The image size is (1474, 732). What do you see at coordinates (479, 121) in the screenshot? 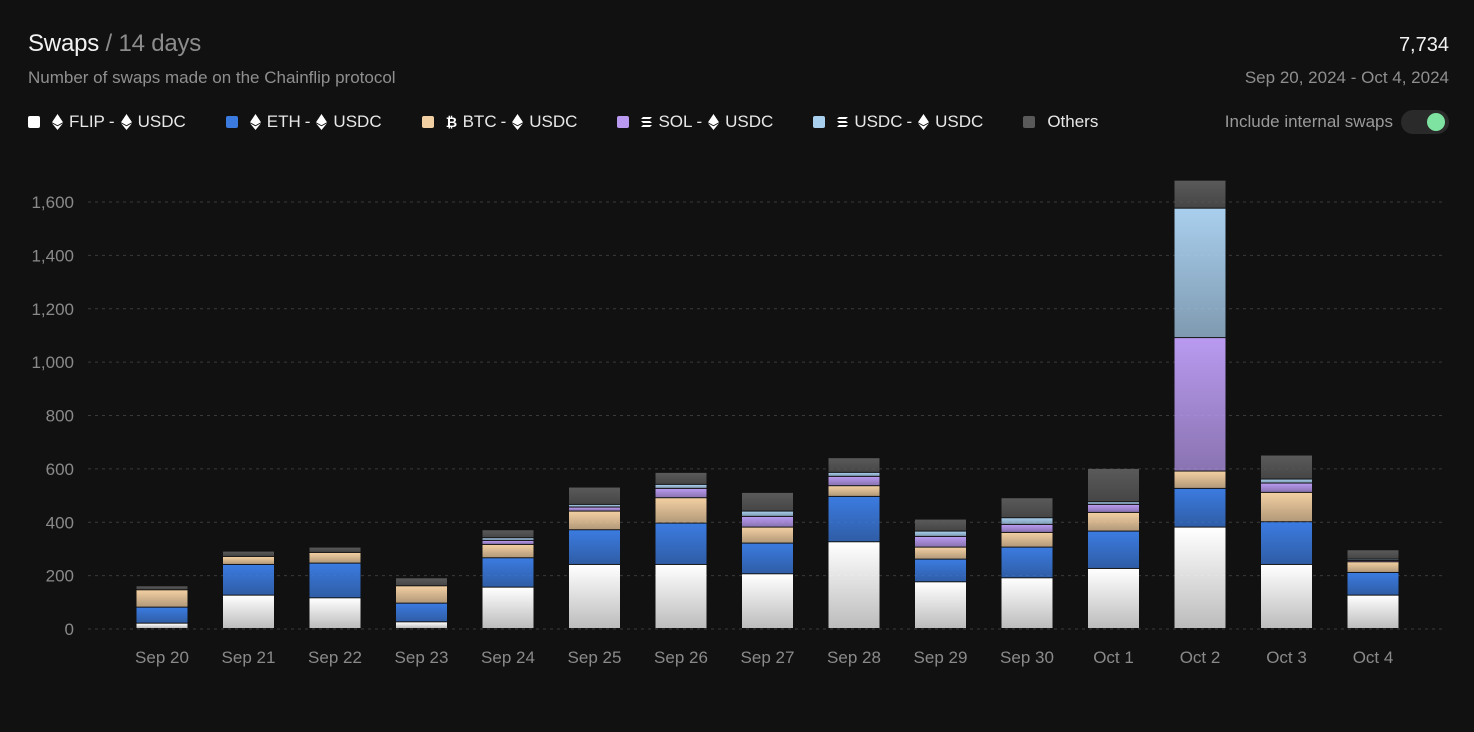
I see `legend-from-asset: BTC` at bounding box center [479, 121].